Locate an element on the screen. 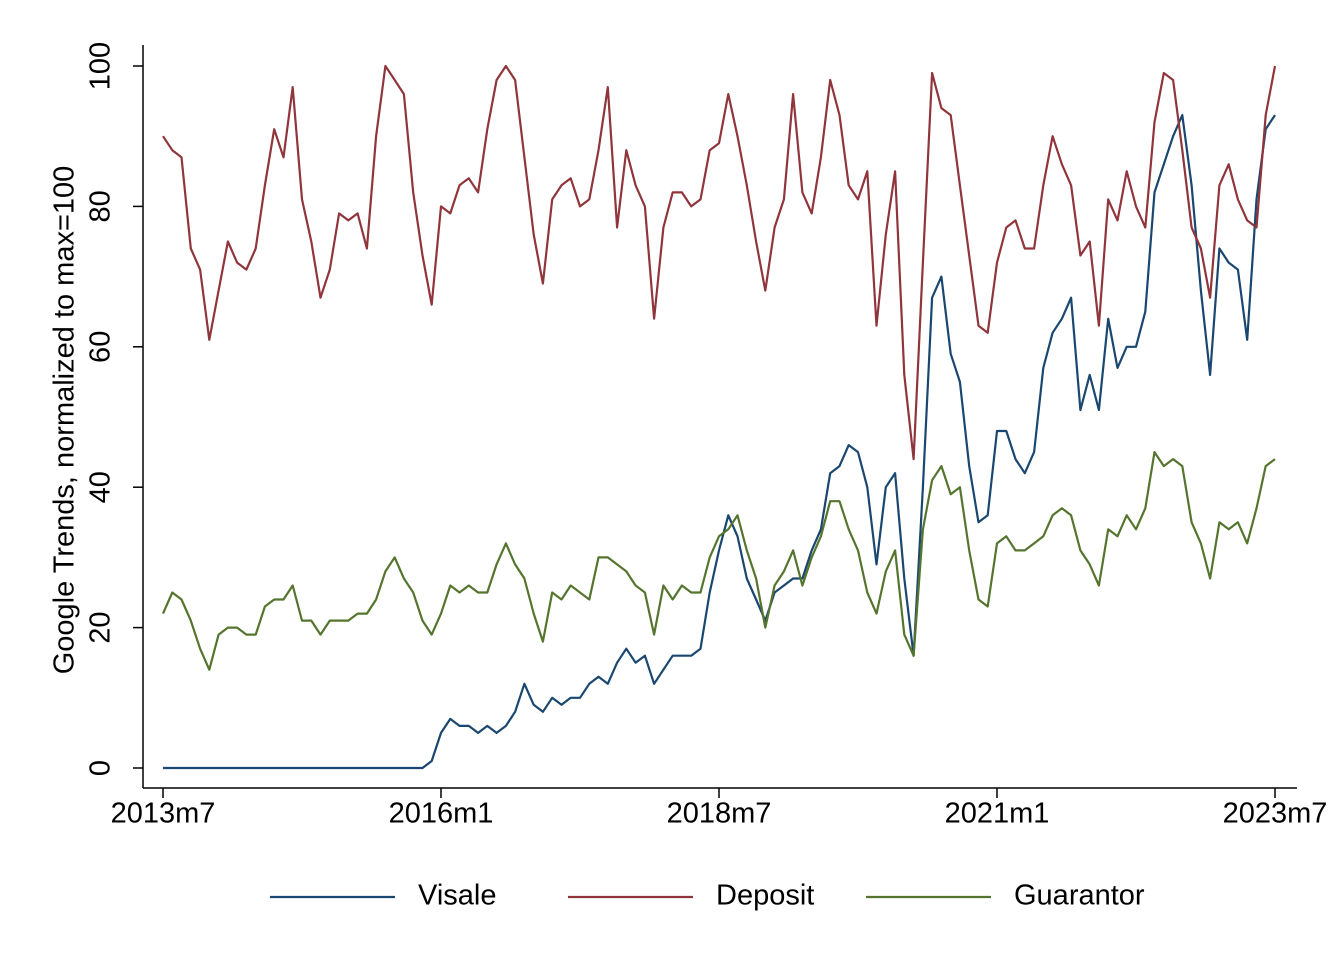  legend-label: Deposit is located at coordinates (765, 896).